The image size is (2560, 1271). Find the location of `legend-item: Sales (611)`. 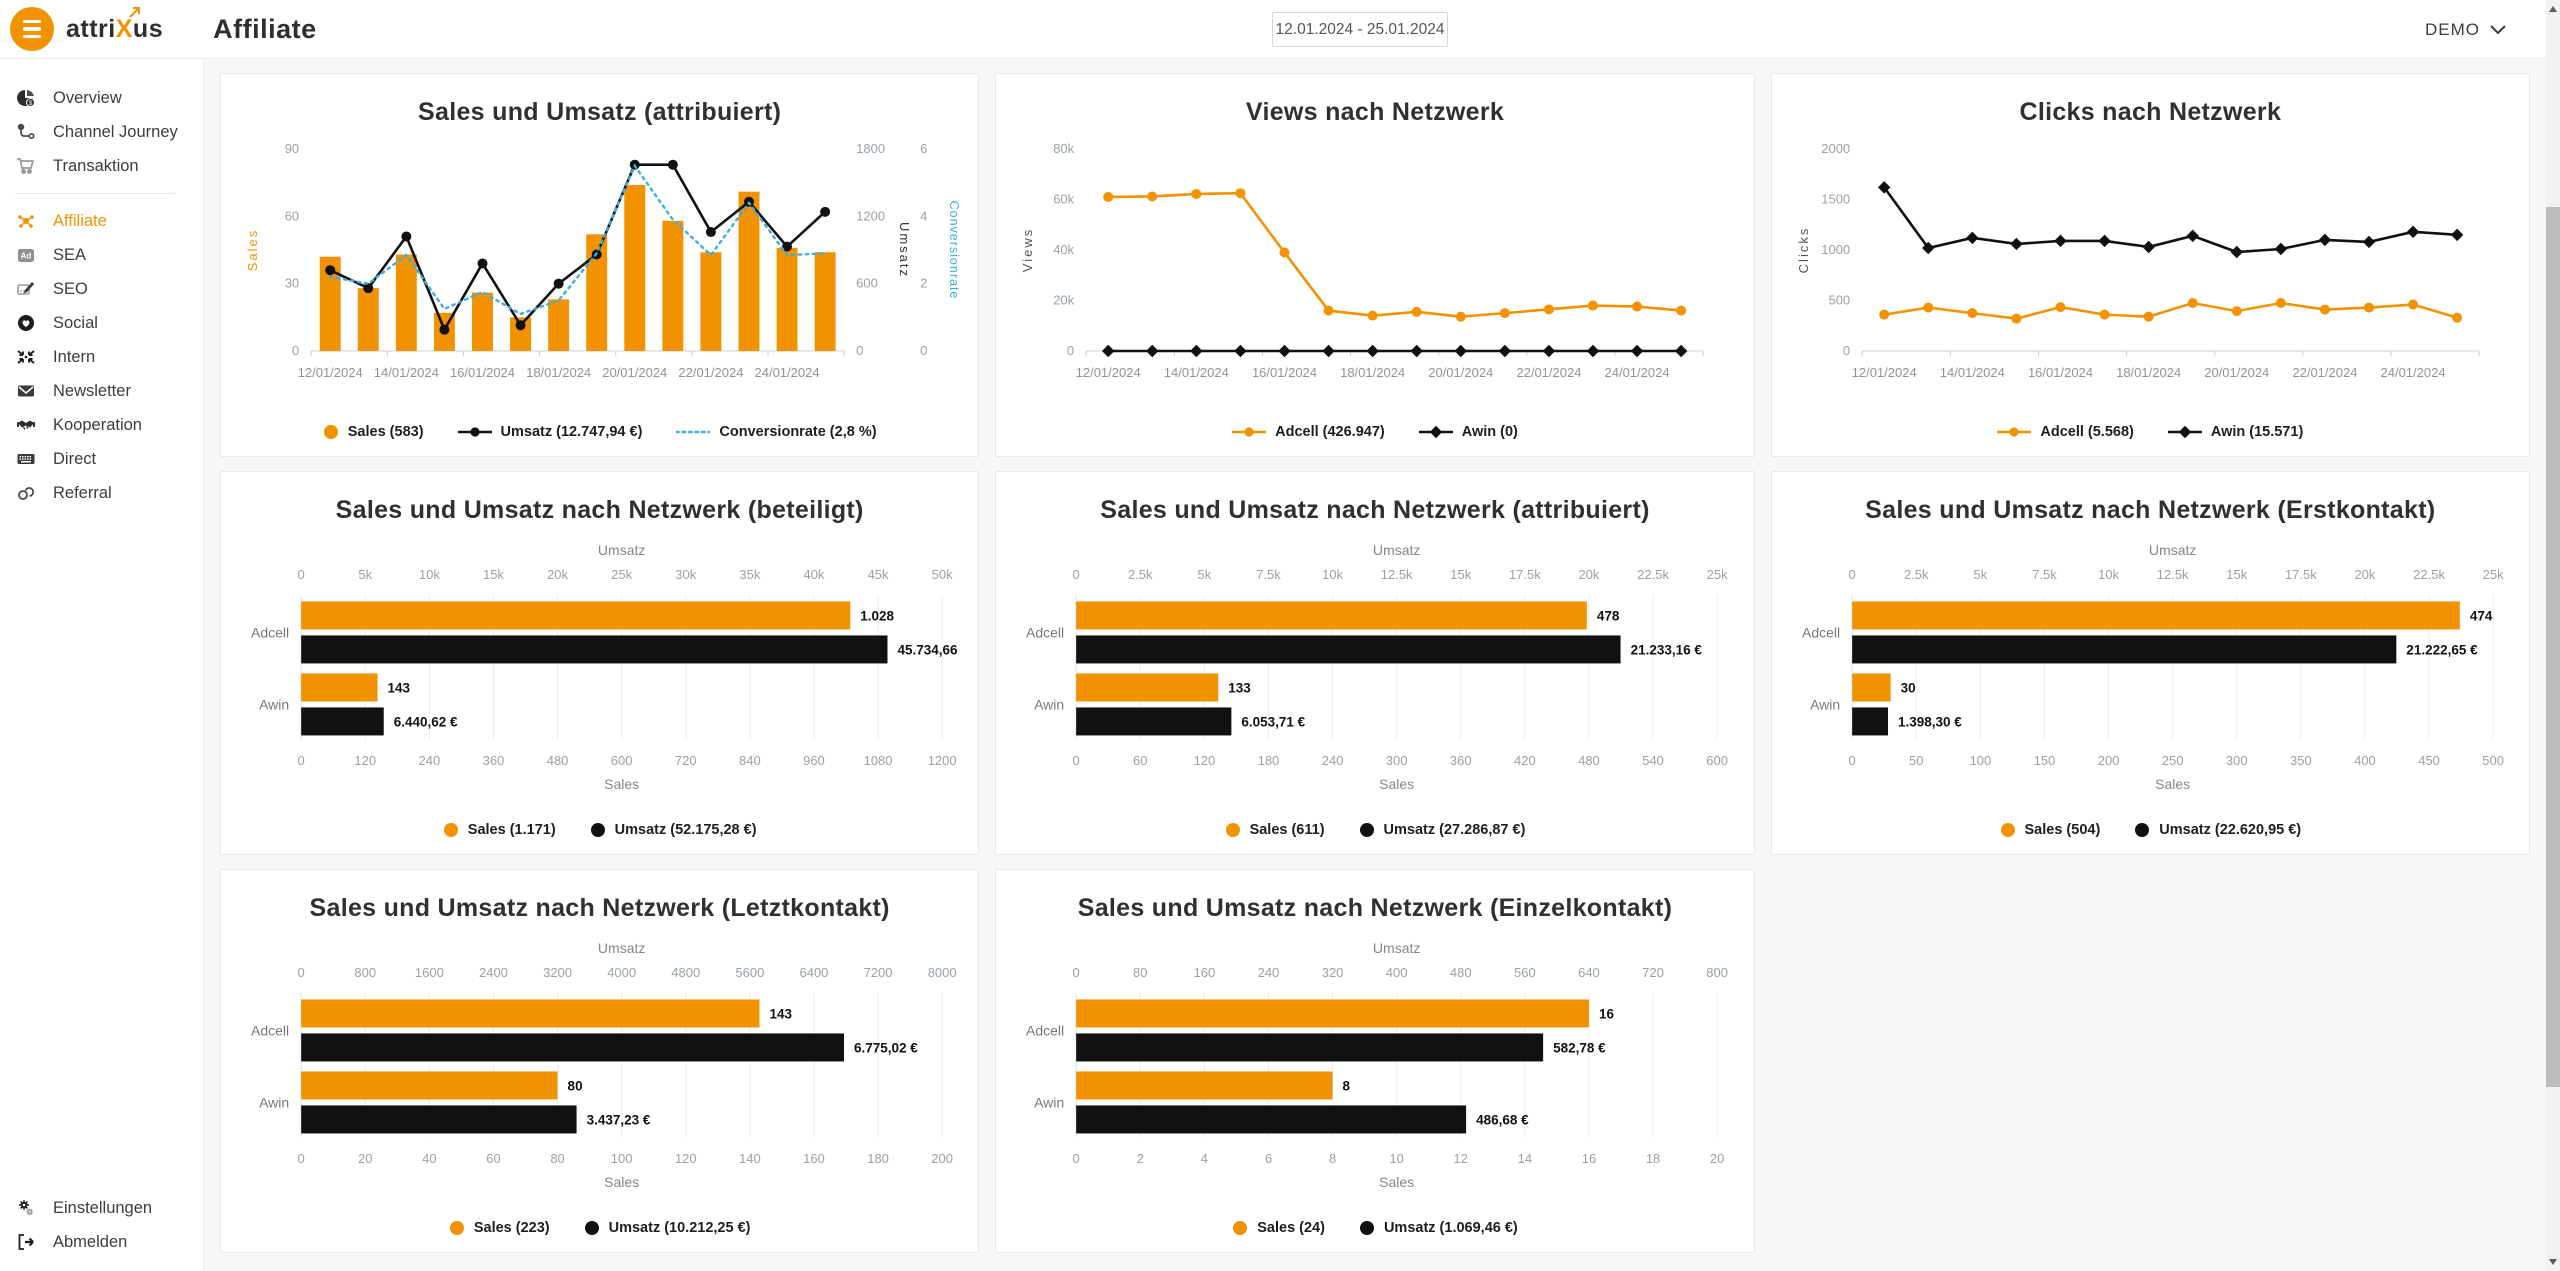

legend-item: Sales (611) is located at coordinates (1275, 830).